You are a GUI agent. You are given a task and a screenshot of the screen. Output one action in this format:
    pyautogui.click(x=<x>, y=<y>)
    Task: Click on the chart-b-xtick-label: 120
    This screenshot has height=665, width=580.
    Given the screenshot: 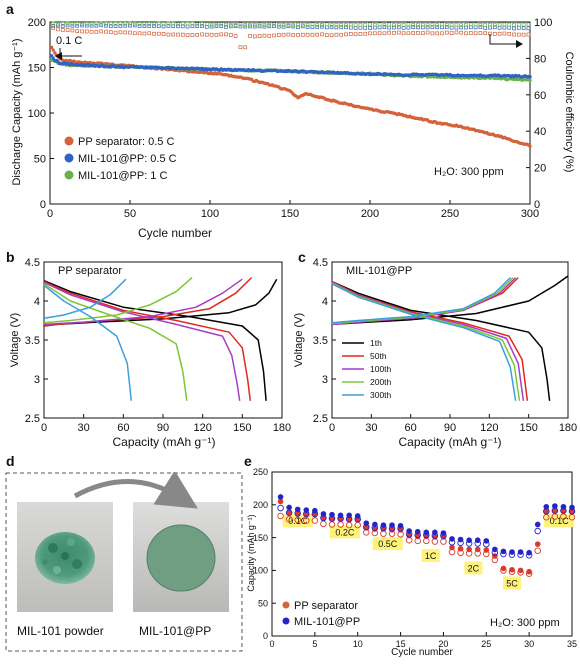 What is the action you would take?
    pyautogui.click(x=202, y=428)
    